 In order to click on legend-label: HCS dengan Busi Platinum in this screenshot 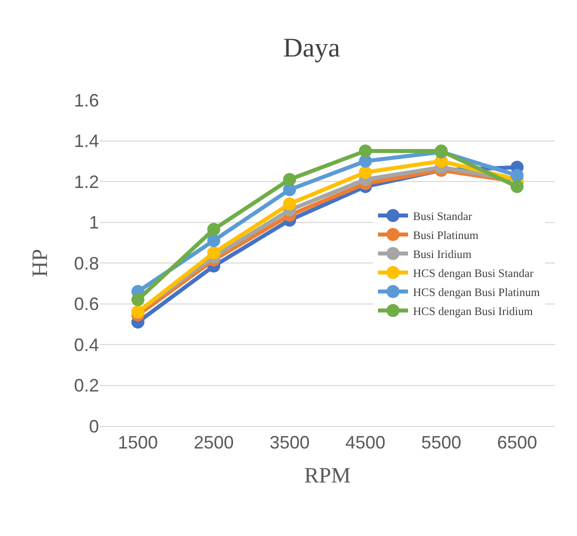, I will do `click(476, 292)`.